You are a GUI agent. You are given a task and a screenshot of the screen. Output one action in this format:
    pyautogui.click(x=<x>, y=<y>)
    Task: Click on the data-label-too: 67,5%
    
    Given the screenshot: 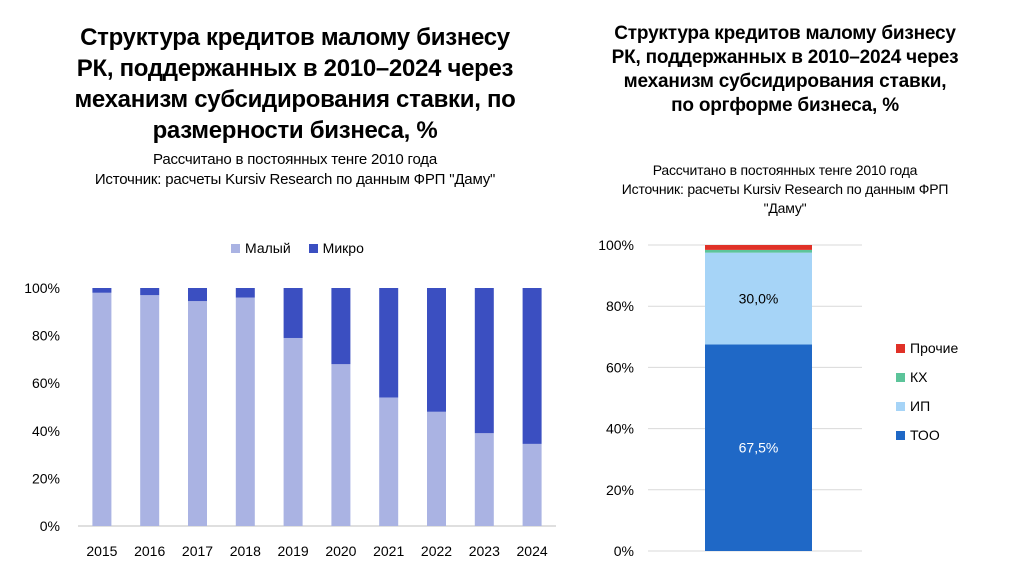 What is the action you would take?
    pyautogui.click(x=759, y=448)
    